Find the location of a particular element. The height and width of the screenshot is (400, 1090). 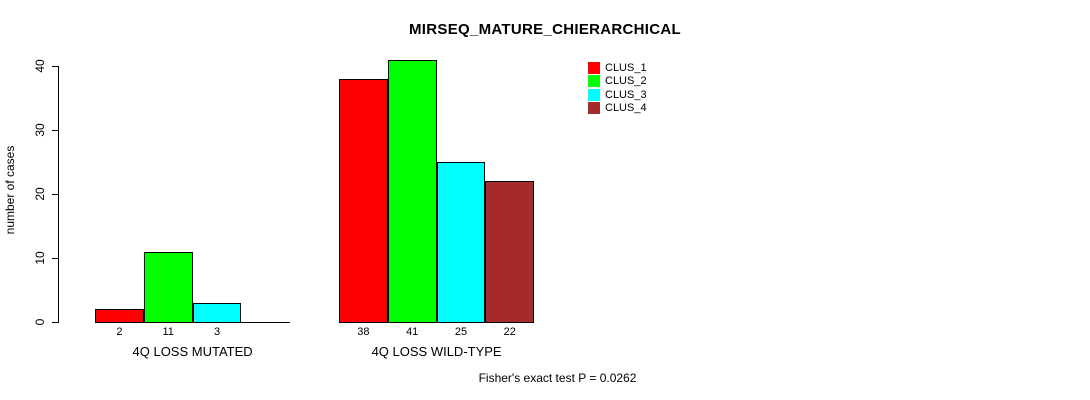

legend-label: CLUS_1 is located at coordinates (626, 67).